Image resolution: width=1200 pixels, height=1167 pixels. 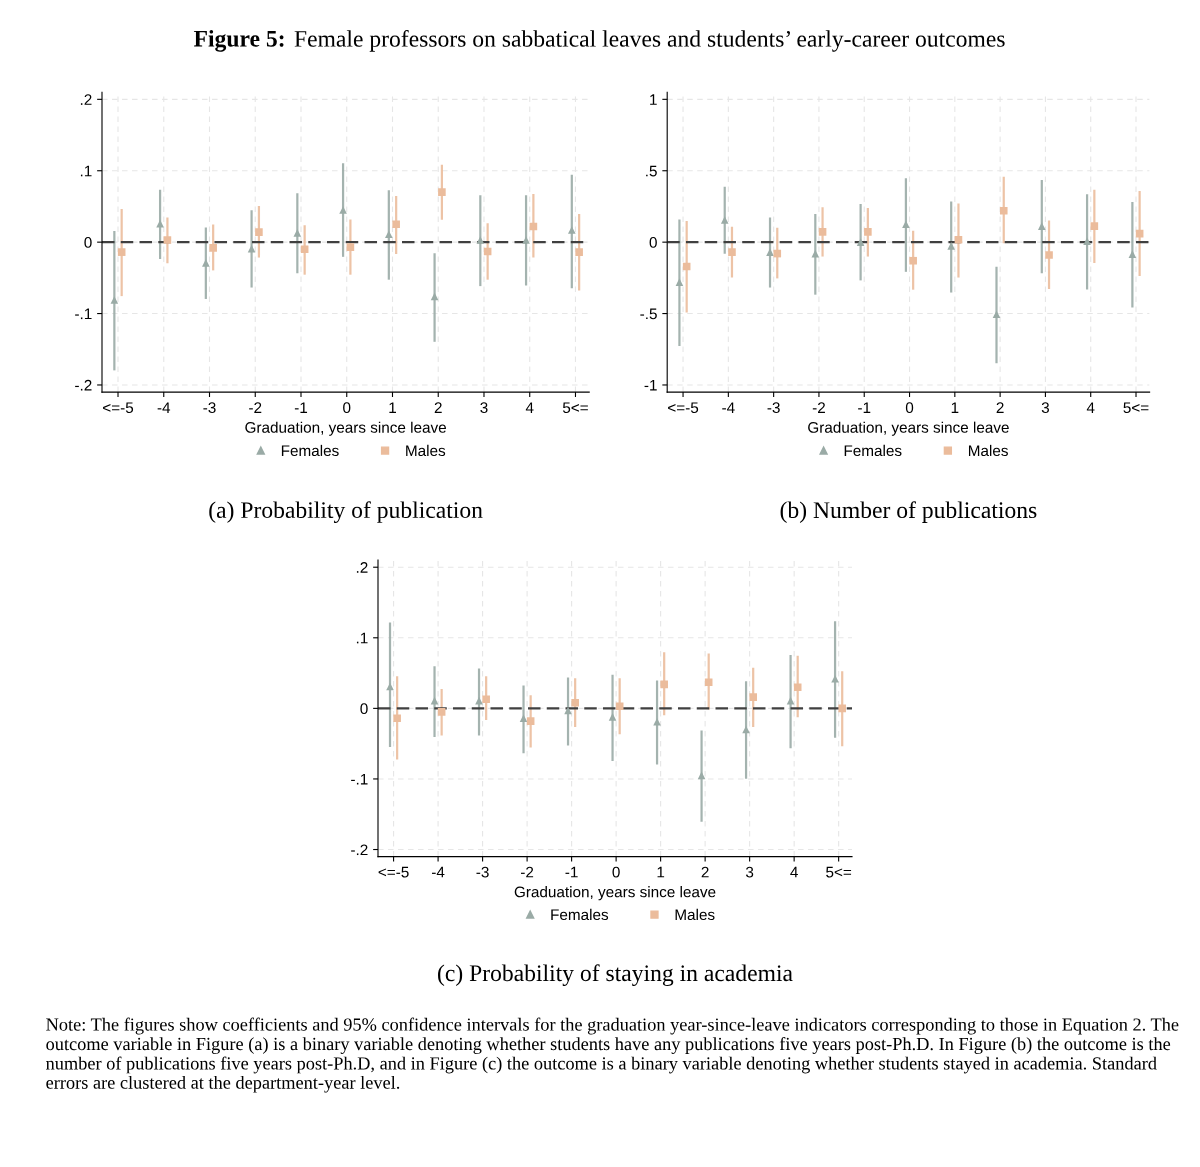 What do you see at coordinates (238, 41) in the screenshot?
I see `caption: Figure 5:` at bounding box center [238, 41].